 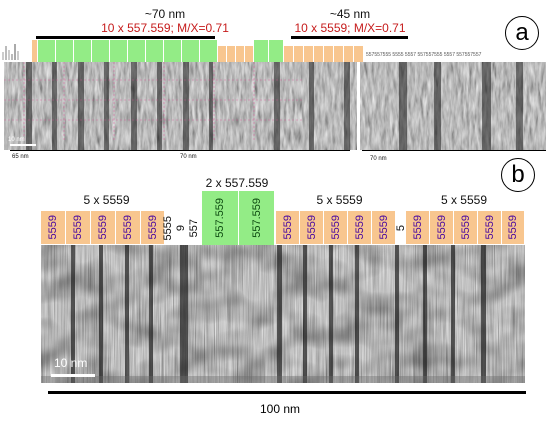 I want to click on group2-label: 2 x 557.559, so click(x=237, y=183).